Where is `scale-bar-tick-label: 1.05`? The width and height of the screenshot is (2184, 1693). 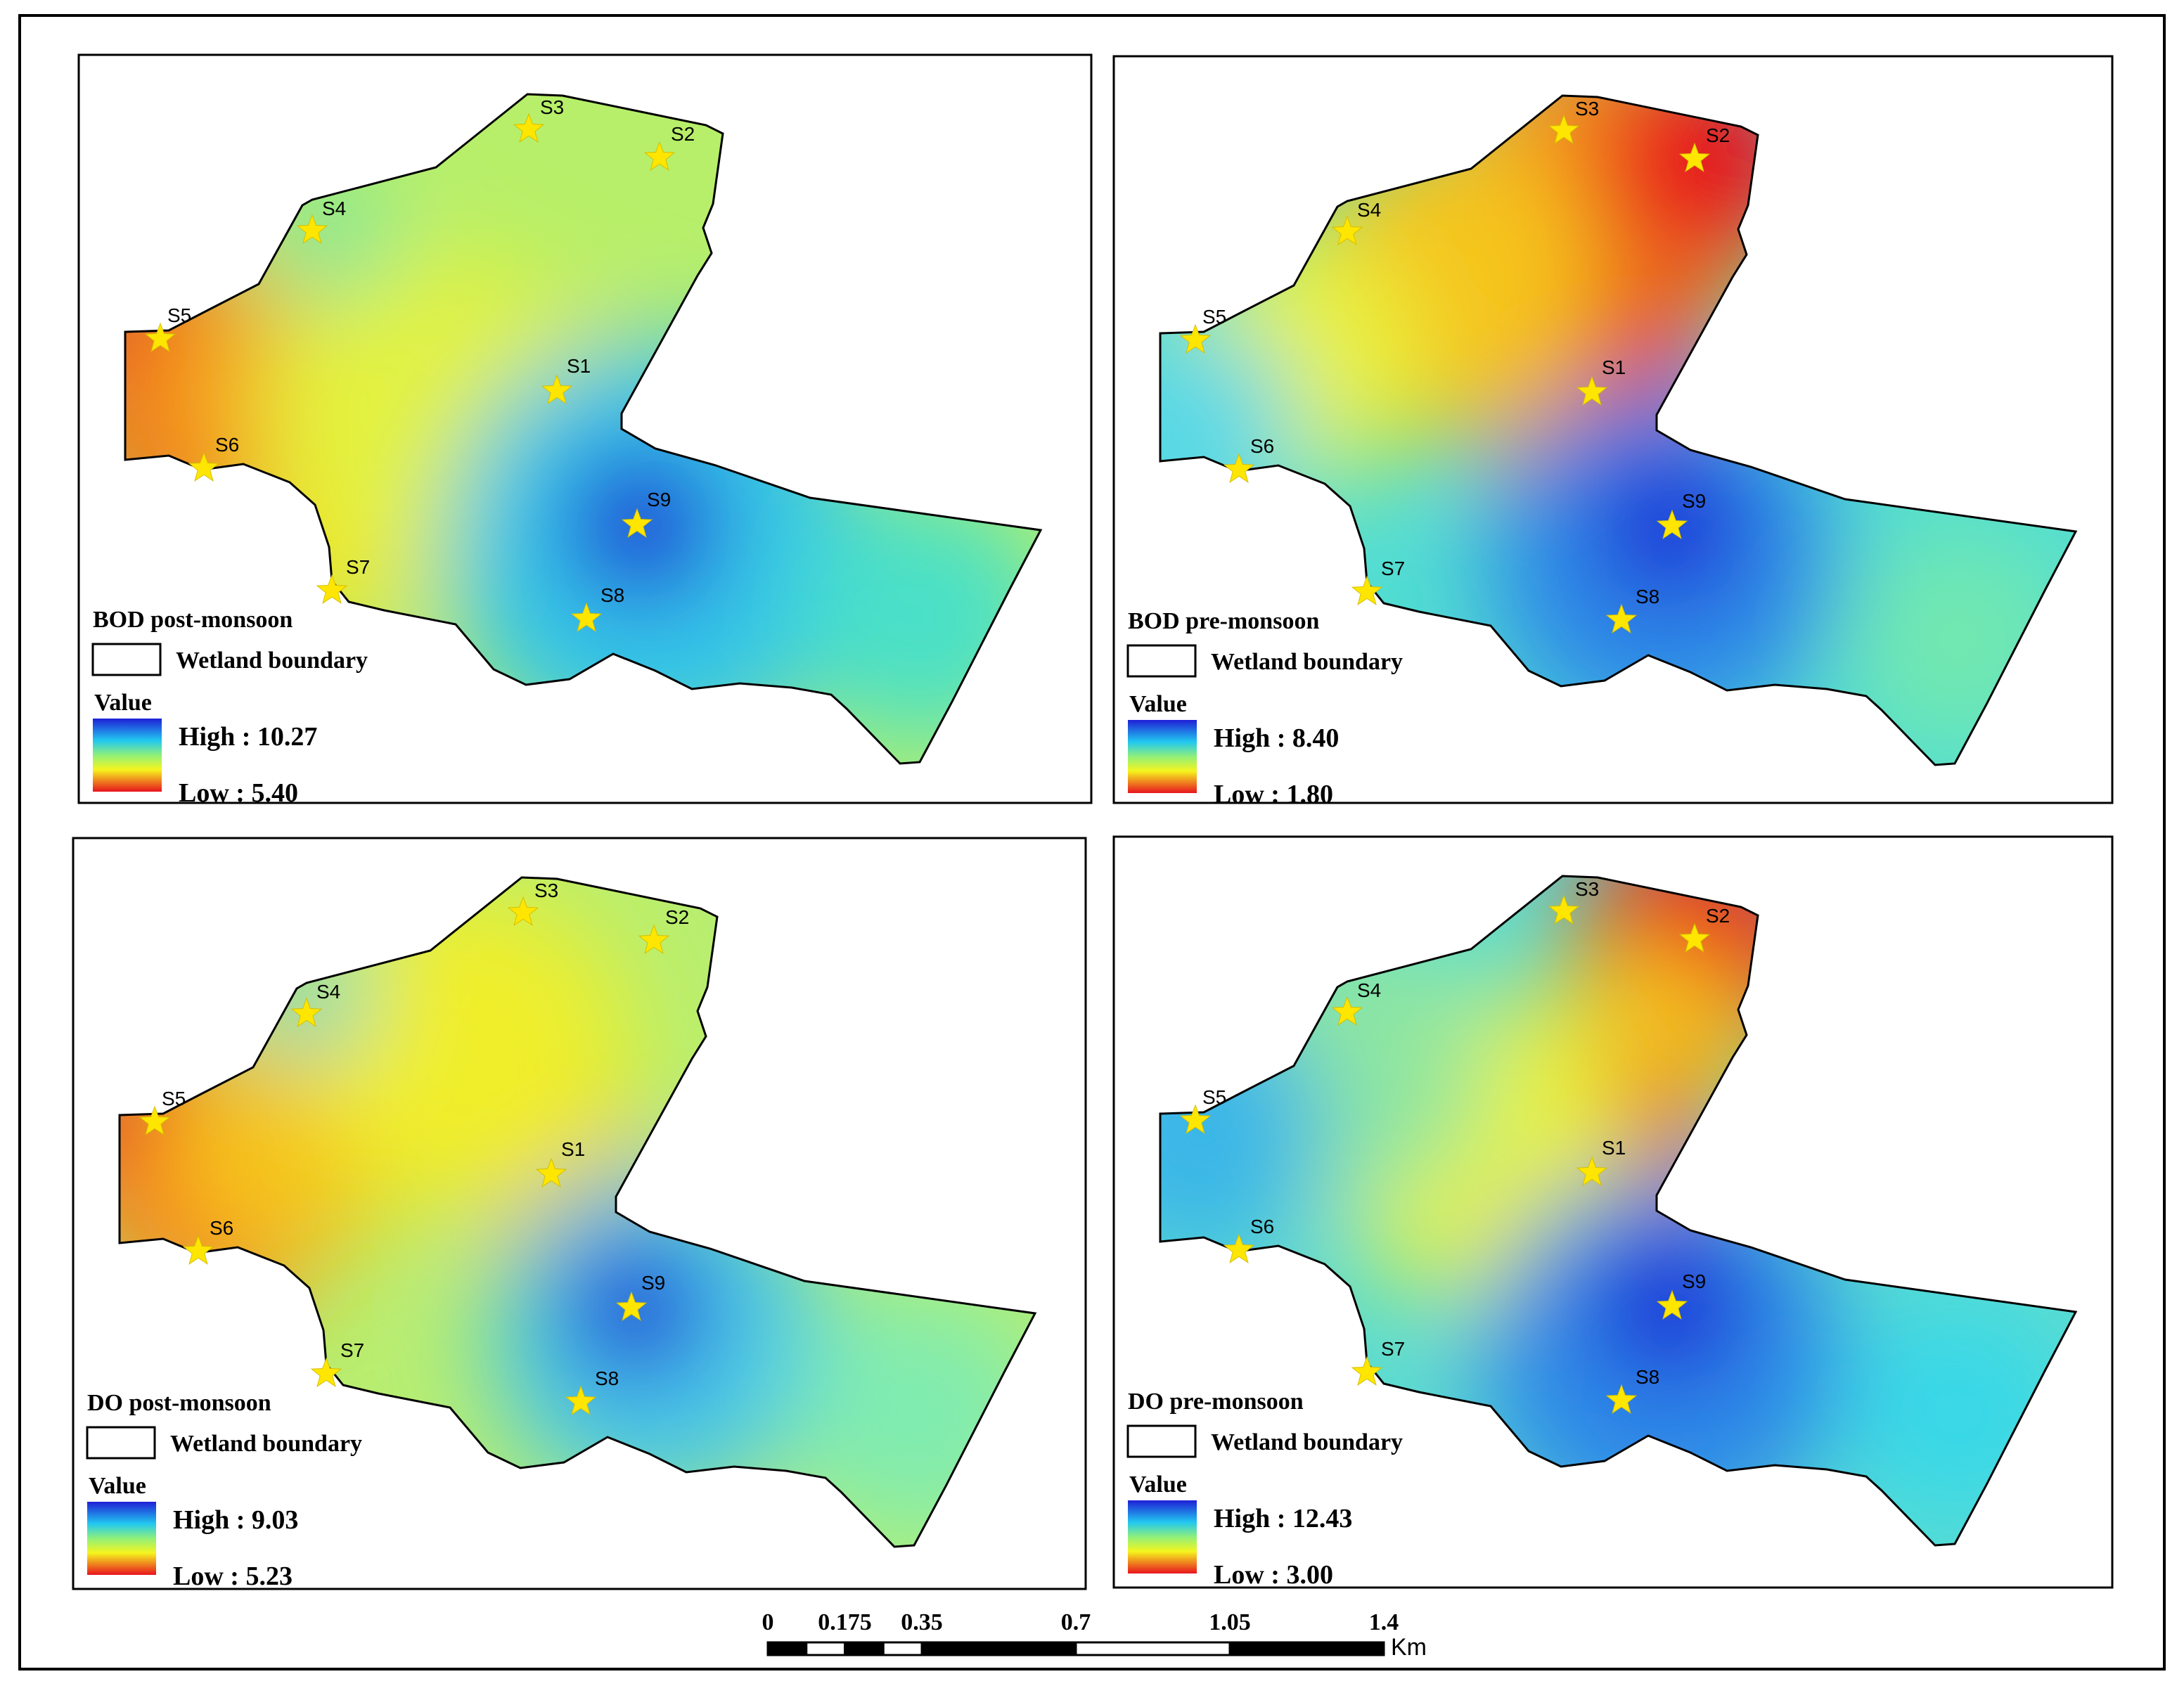 scale-bar-tick-label: 1.05 is located at coordinates (1230, 1622).